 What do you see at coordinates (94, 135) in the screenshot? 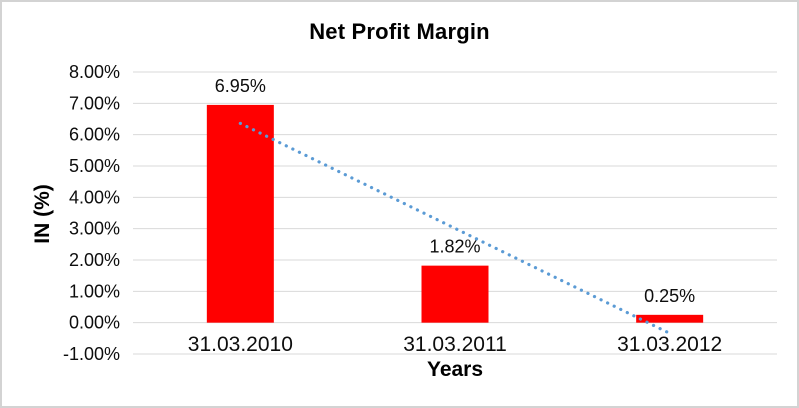
I see `y-tick-label: 6.00%` at bounding box center [94, 135].